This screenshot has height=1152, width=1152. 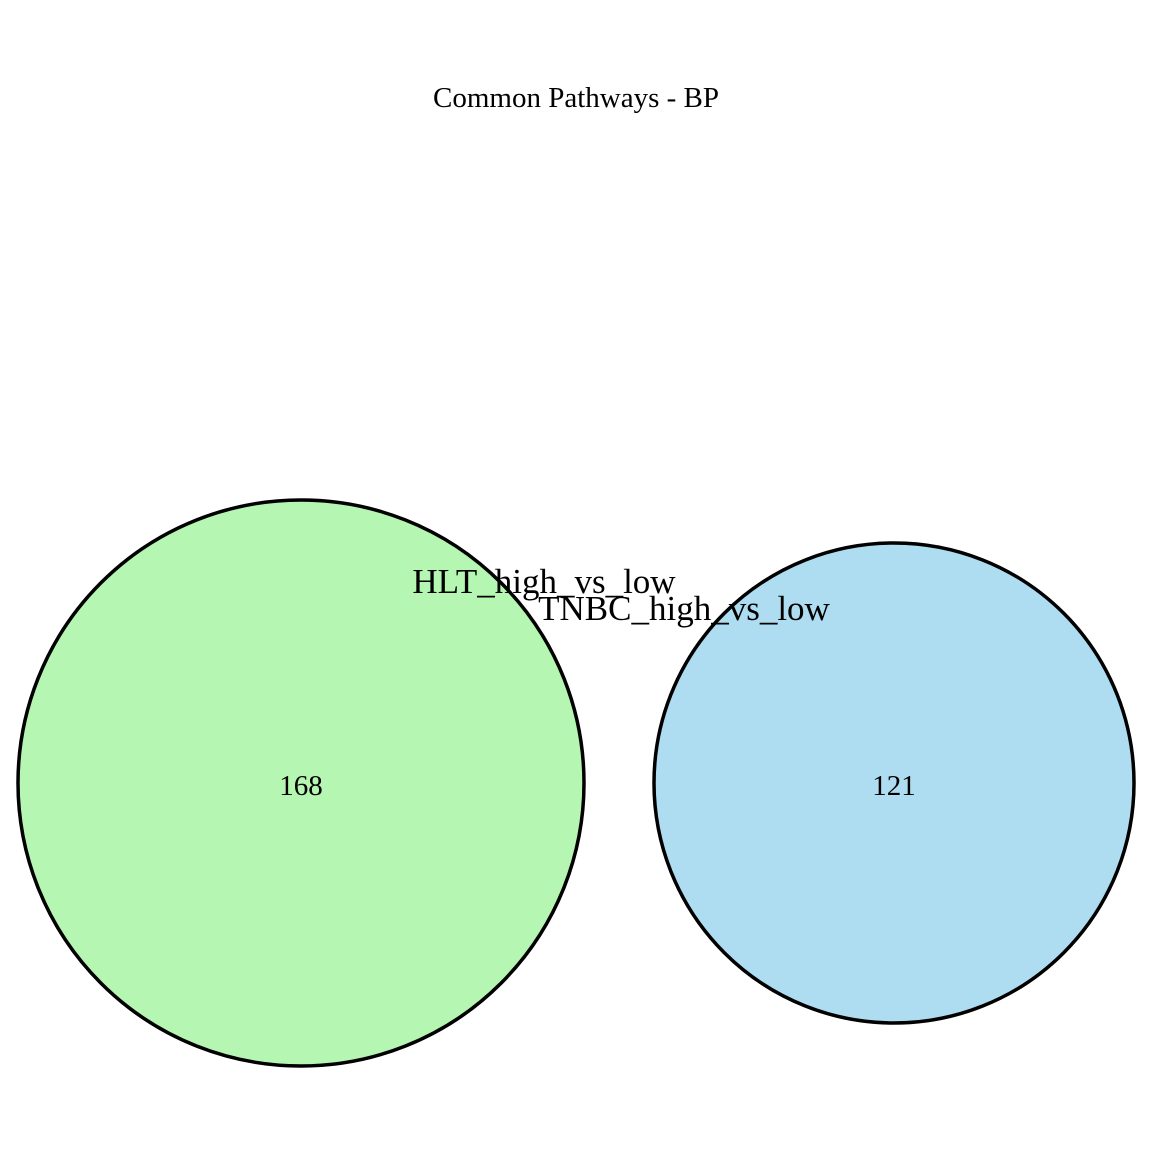 I want to click on diagram-title: Common Pathways - BP, so click(x=576, y=98).